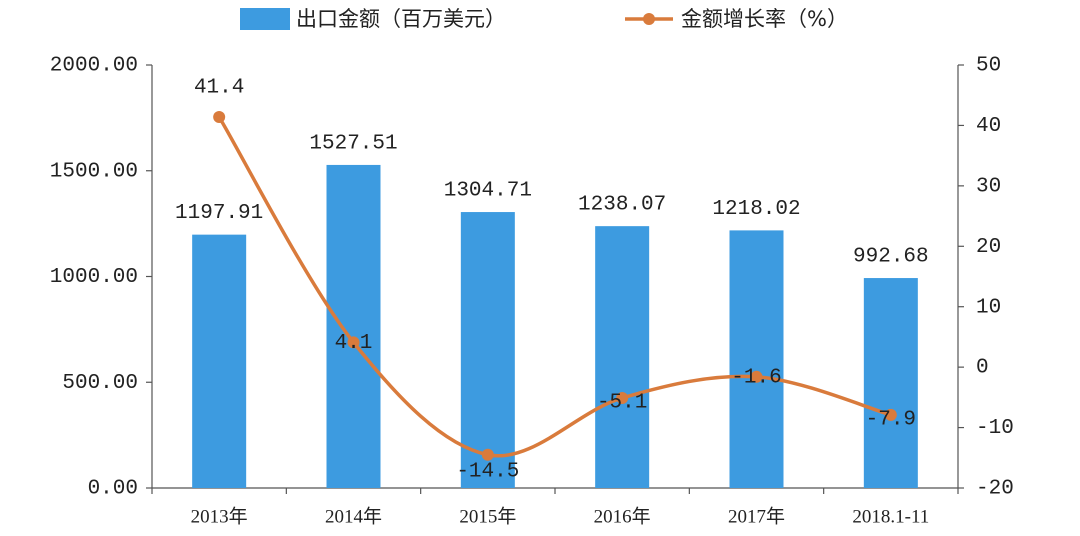  Describe the element at coordinates (353, 516) in the screenshot. I see `x-tick-label: 2014年` at that location.